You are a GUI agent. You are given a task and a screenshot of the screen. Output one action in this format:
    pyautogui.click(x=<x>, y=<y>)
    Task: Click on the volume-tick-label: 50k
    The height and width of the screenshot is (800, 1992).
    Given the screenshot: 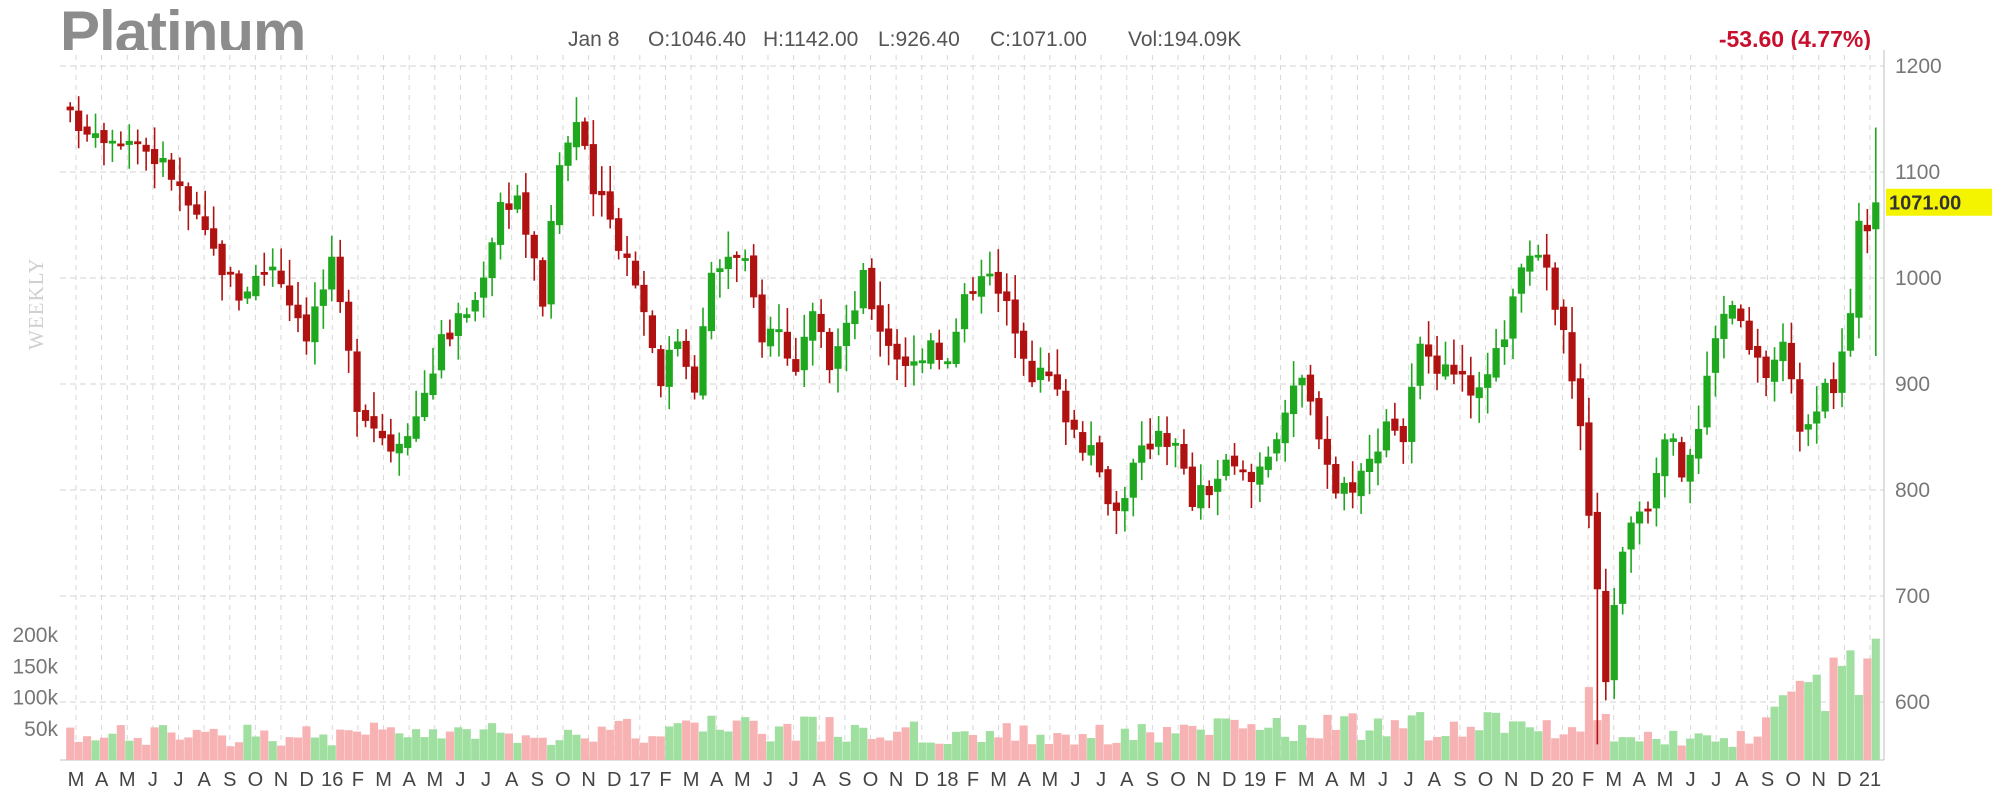 What is the action you would take?
    pyautogui.click(x=41, y=729)
    